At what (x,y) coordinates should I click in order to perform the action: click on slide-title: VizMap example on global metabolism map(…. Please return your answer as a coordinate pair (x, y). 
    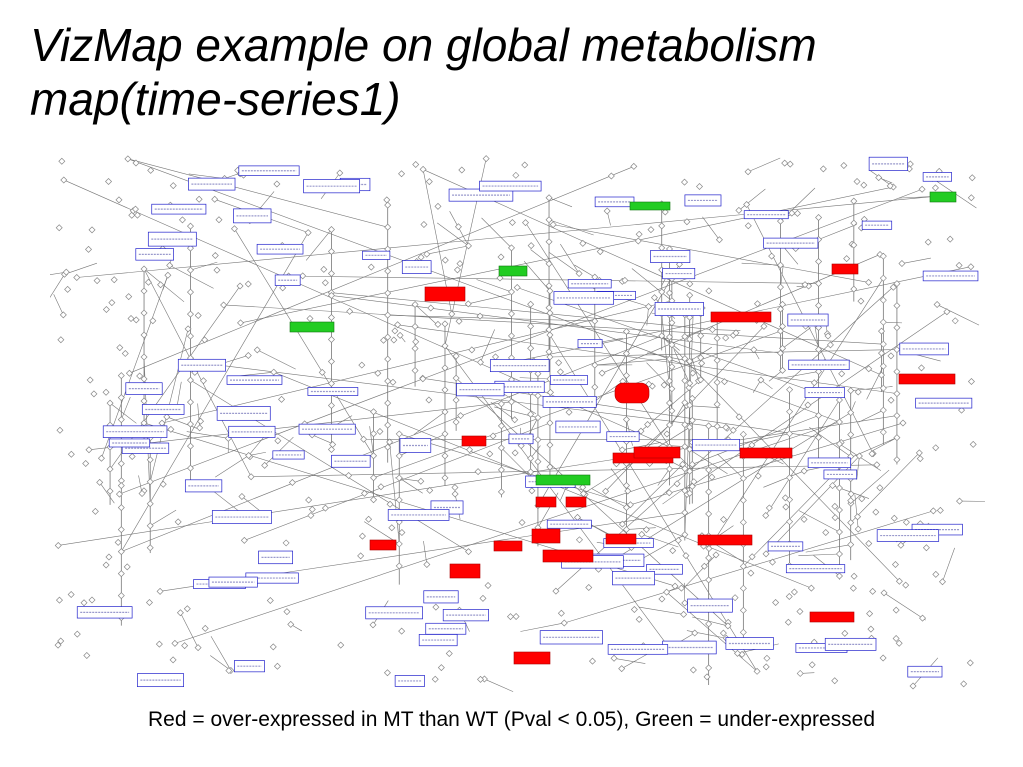
    Looking at the image, I should click on (515, 72).